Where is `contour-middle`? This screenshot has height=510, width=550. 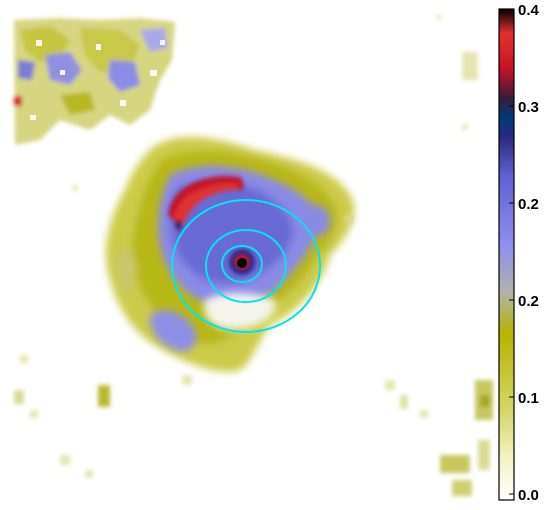
contour-middle is located at coordinates (246, 266).